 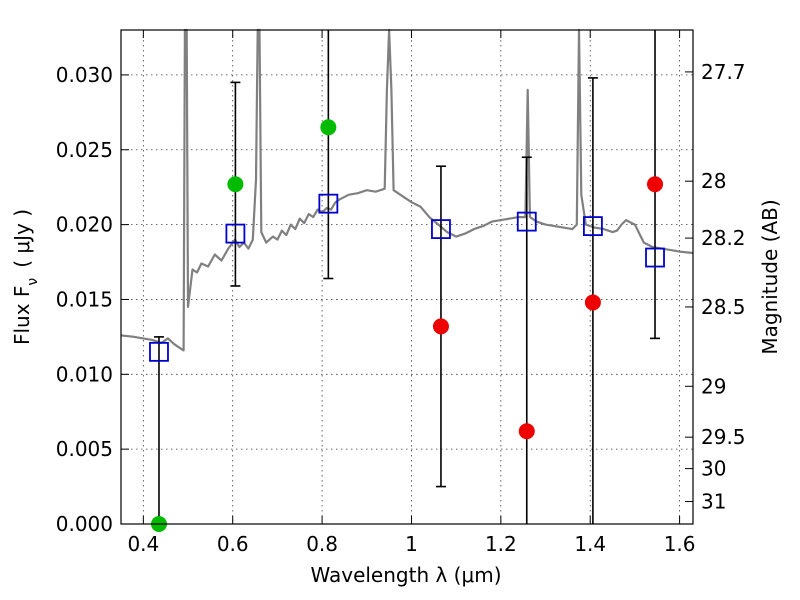 I want to click on y-tick-label: 0.020, so click(x=84, y=225).